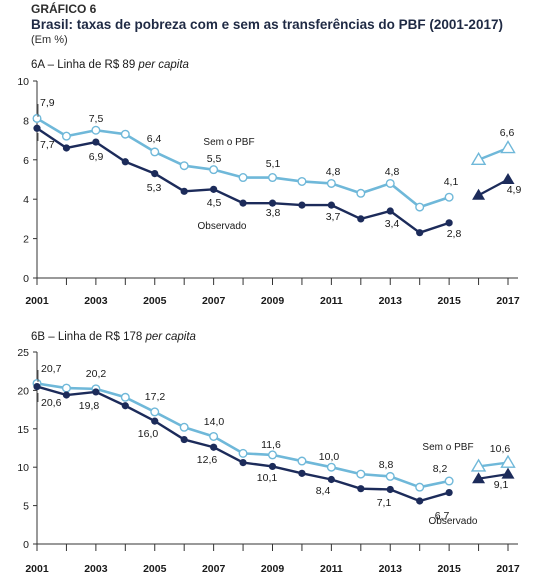 This screenshot has width=540, height=575. Describe the element at coordinates (267, 478) in the screenshot. I see `chart-6b-observado-data-label: 10,1` at that location.